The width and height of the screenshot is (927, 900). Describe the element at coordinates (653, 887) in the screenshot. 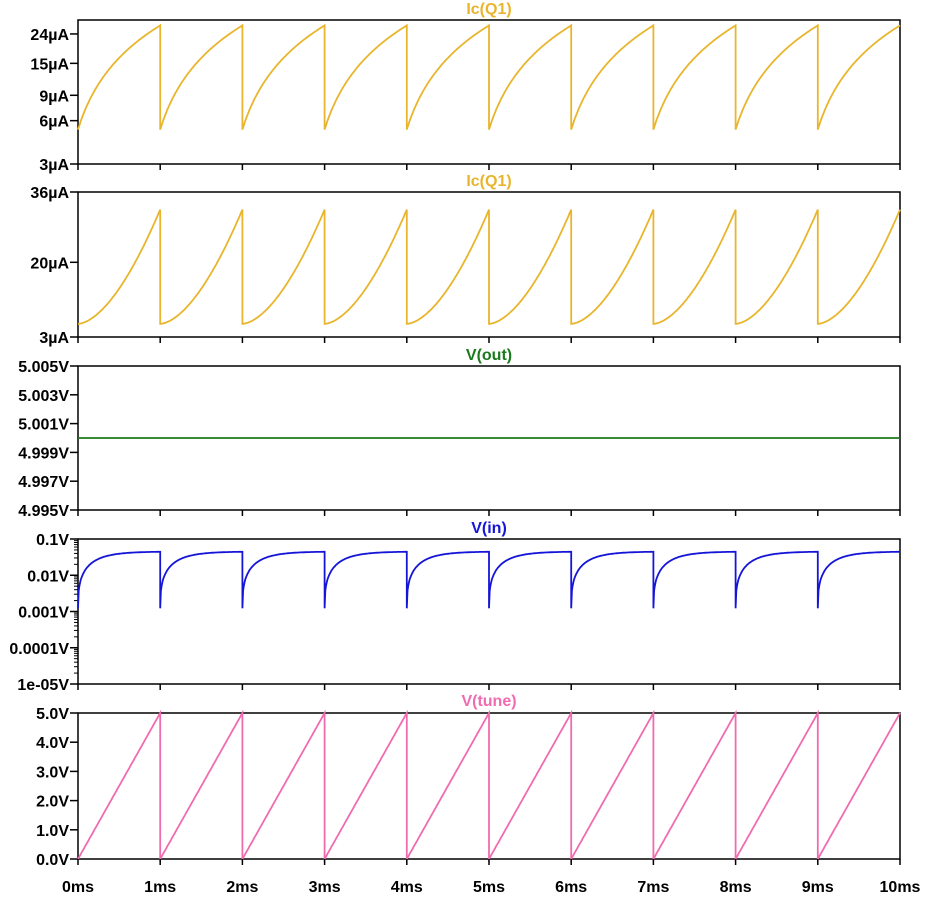

I see `x-tick-label: 7ms` at that location.